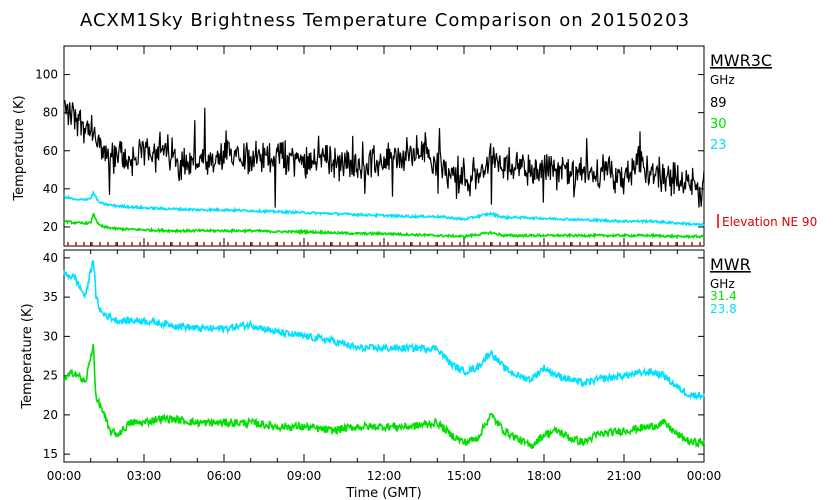 This screenshot has height=500, width=840. What do you see at coordinates (722, 80) in the screenshot?
I see `top-legend-unit: GHz` at bounding box center [722, 80].